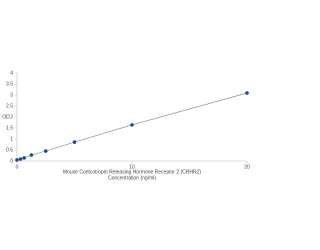  I want to click on x-tick-label: 20, so click(247, 167).